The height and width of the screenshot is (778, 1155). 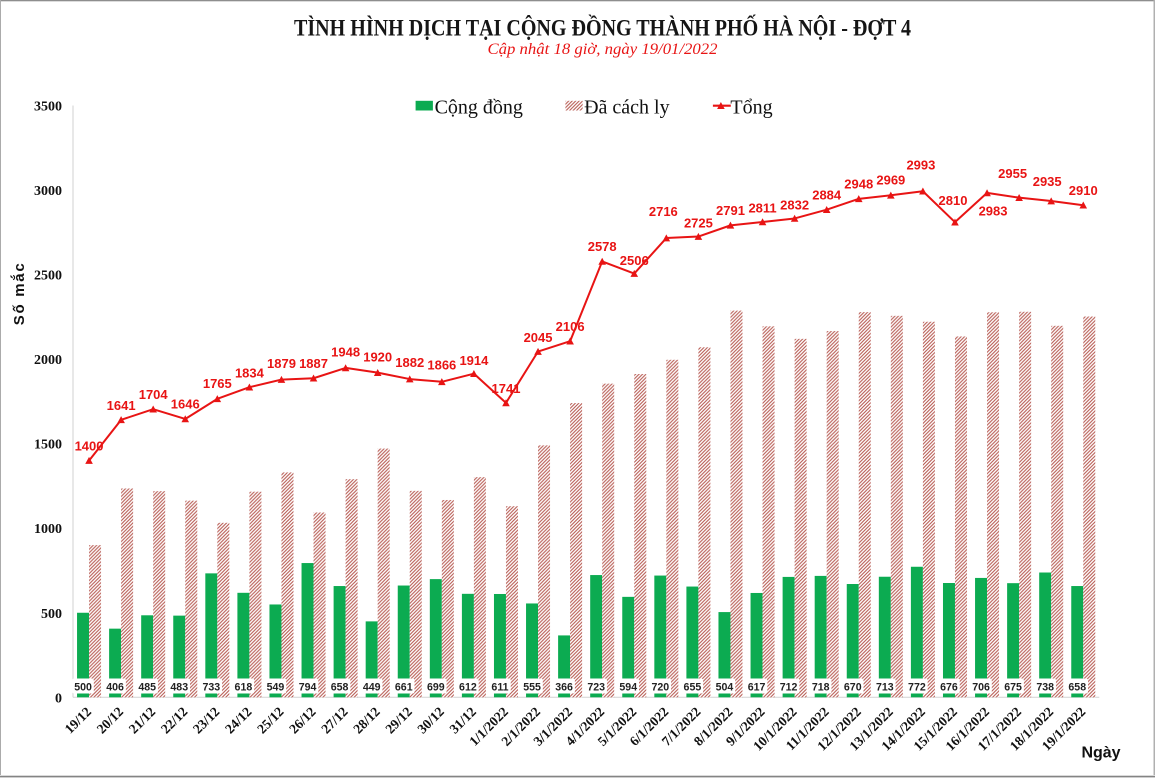 I want to click on svg-text: 1641, so click(x=121, y=405).